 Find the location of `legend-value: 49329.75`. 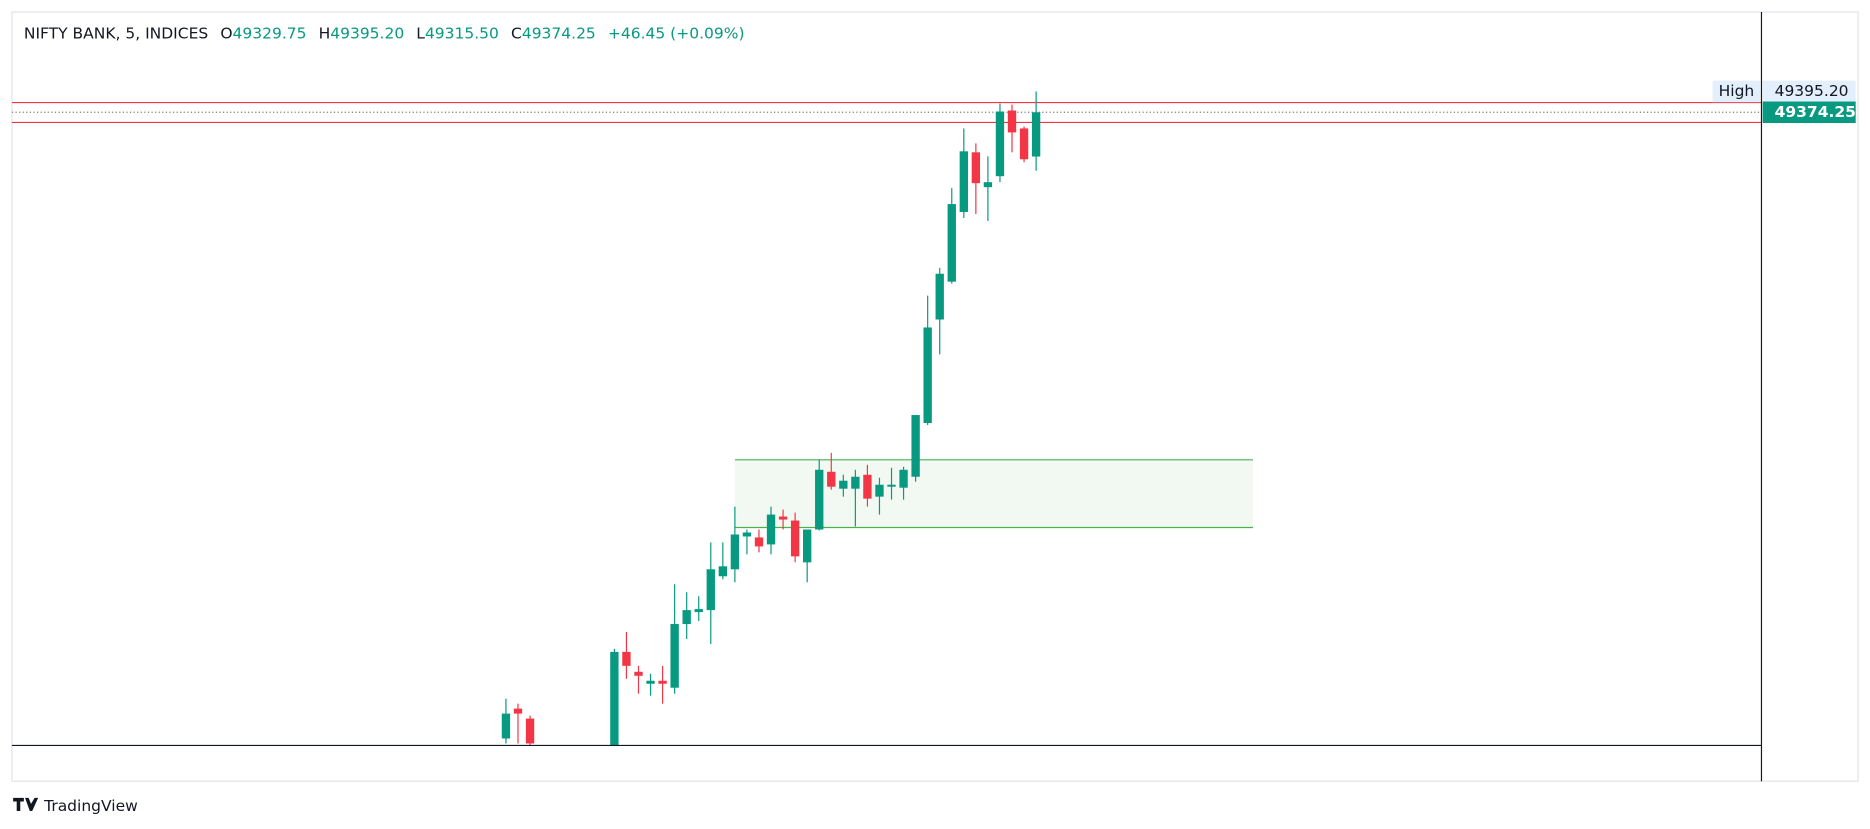

legend-value: 49329.75 is located at coordinates (270, 33).